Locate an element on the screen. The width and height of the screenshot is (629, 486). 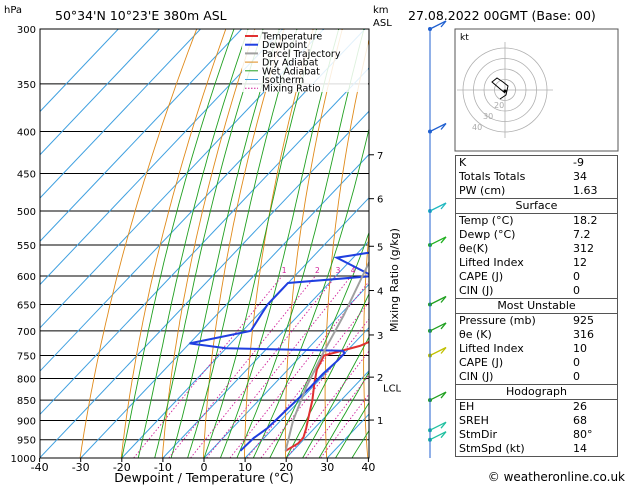
mixing-ratio-label: 3 is located at coordinates (338, 270).